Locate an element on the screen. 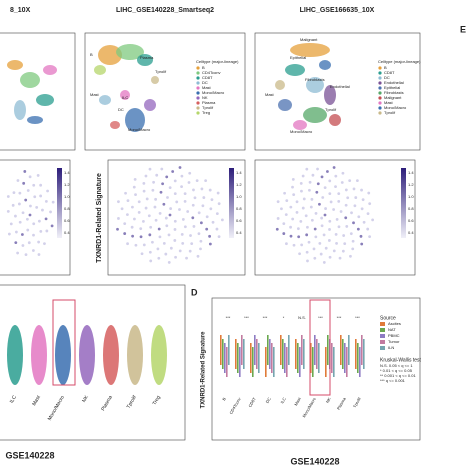 The height and width of the screenshot is (474, 474). legend-label: Ascites is located at coordinates (394, 323).